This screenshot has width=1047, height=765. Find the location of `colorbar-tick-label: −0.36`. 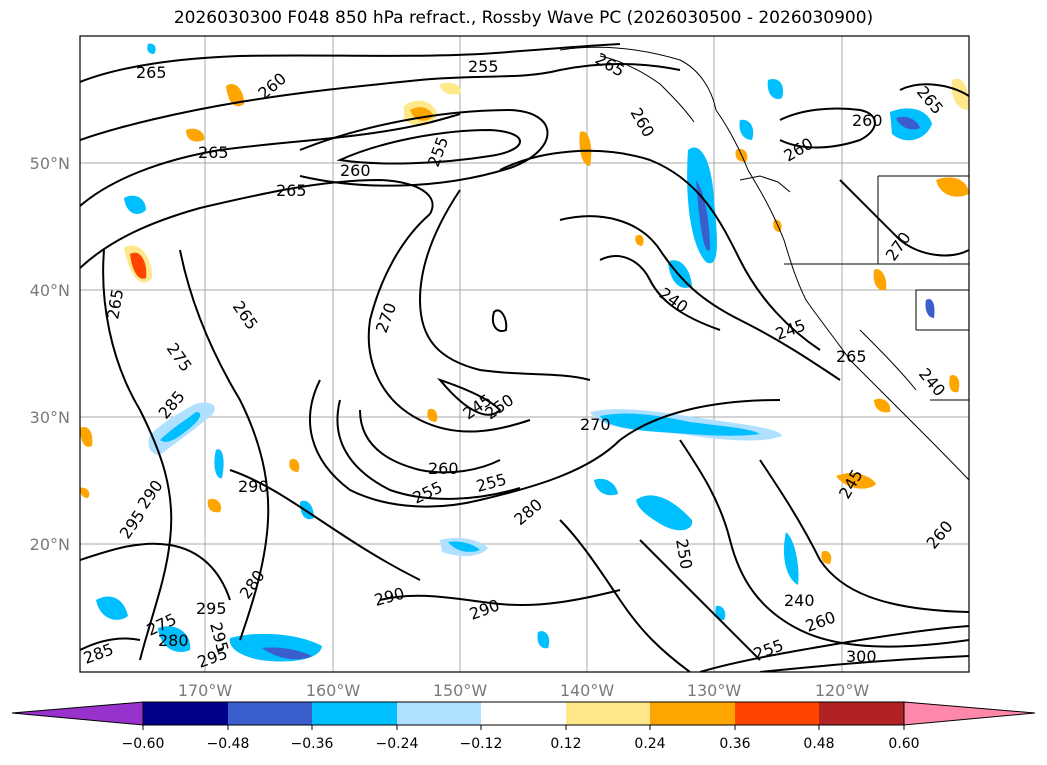

colorbar-tick-label: −0.36 is located at coordinates (312, 744).